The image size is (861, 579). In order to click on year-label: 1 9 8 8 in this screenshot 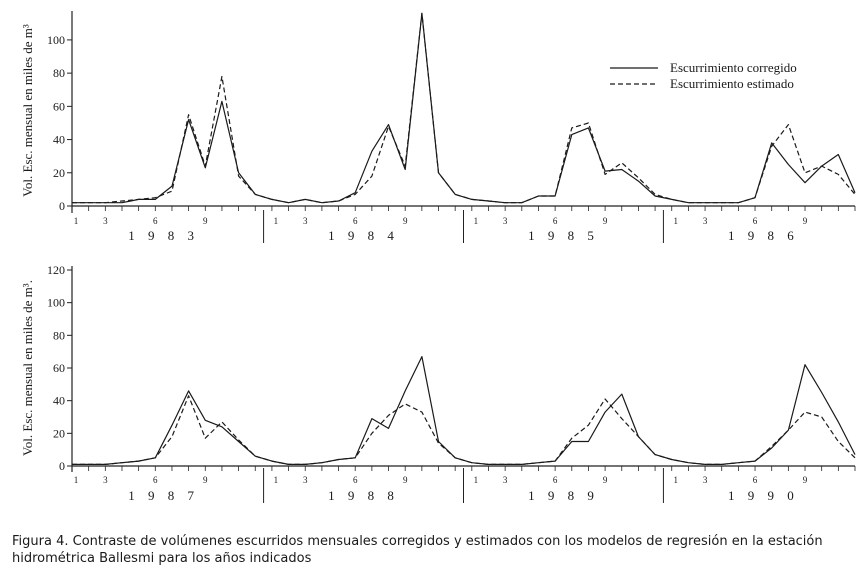, I will do `click(363, 495)`.